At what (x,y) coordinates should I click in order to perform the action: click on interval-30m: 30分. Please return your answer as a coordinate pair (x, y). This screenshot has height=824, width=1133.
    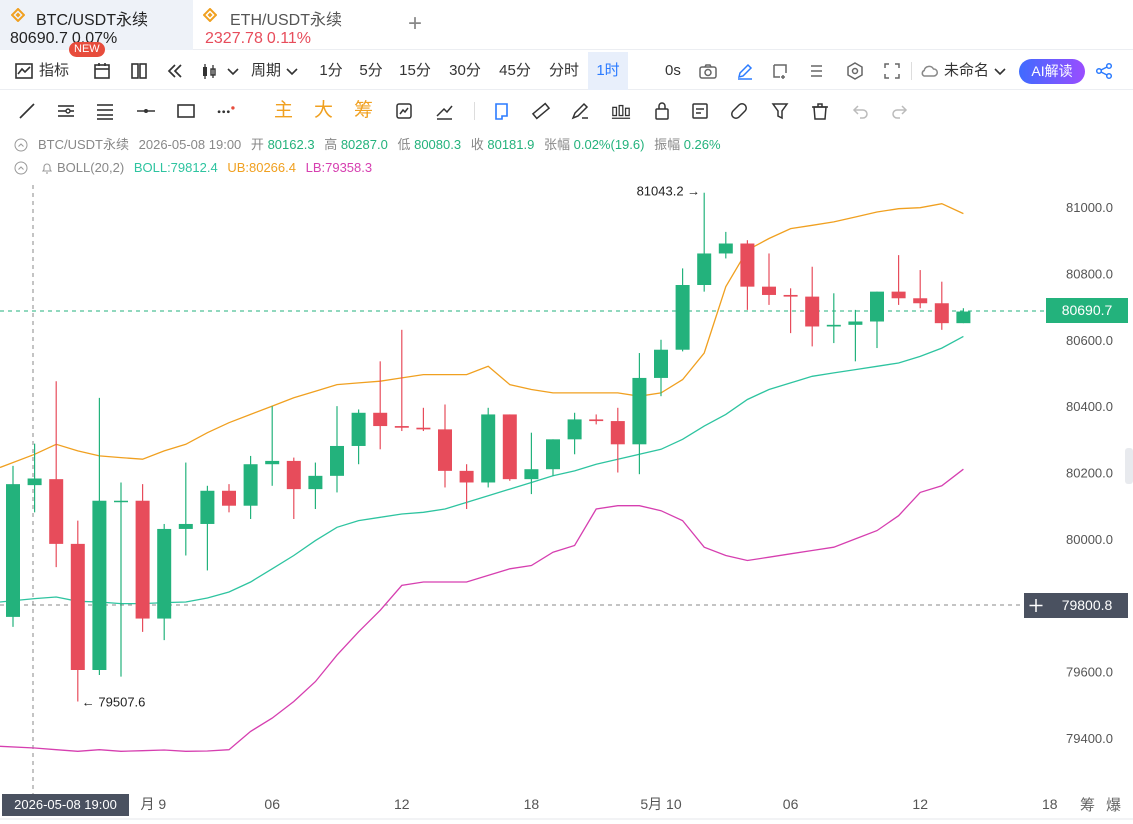
    Looking at the image, I should click on (465, 70).